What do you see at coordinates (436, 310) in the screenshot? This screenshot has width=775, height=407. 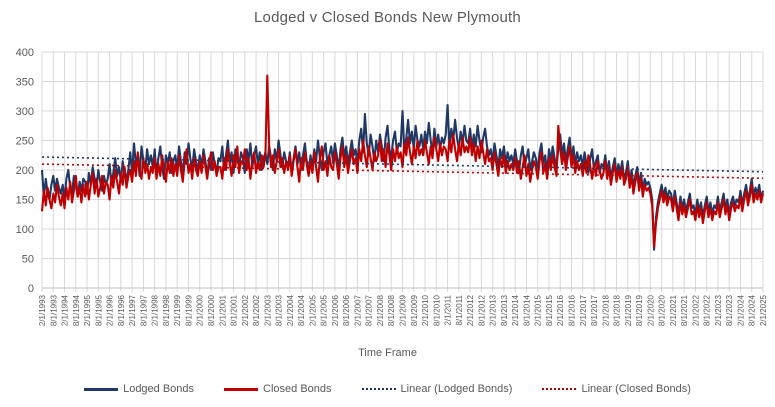 I see `x-axis-tick-label: 8/1/2010` at bounding box center [436, 310].